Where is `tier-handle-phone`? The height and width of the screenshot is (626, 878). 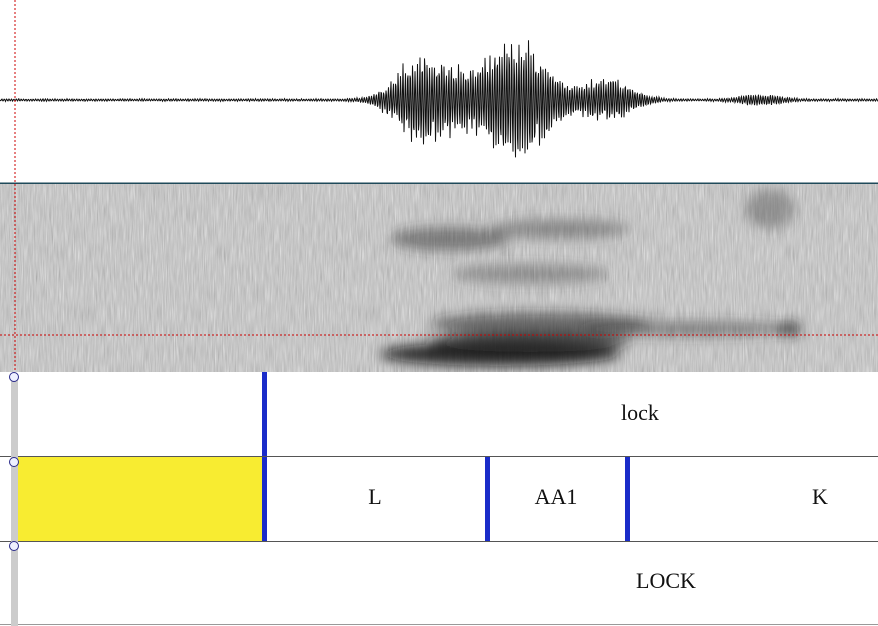
tier-handle-phone is located at coordinates (14, 462).